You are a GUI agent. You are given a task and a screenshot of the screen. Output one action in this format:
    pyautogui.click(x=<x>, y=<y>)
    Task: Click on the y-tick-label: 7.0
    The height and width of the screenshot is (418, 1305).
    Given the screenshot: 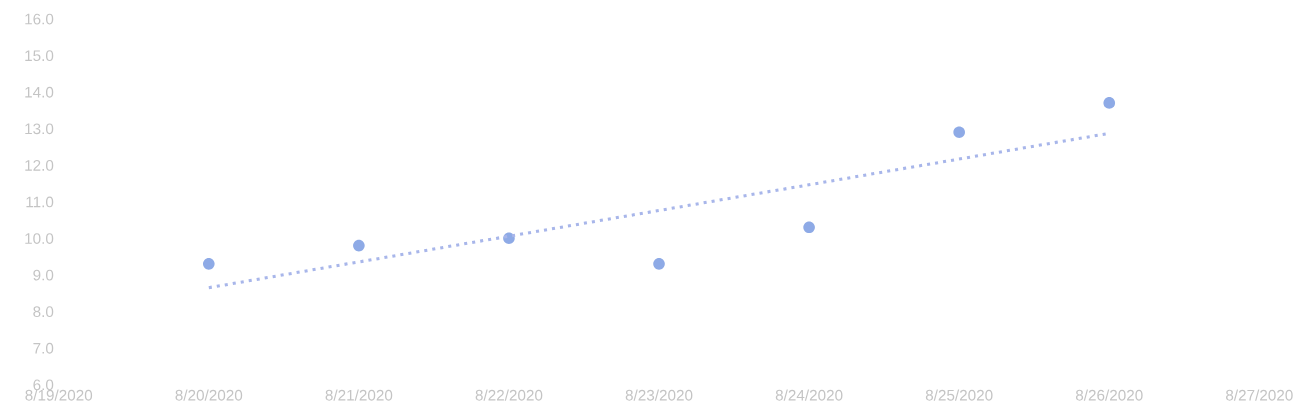 What is the action you would take?
    pyautogui.click(x=43, y=348)
    